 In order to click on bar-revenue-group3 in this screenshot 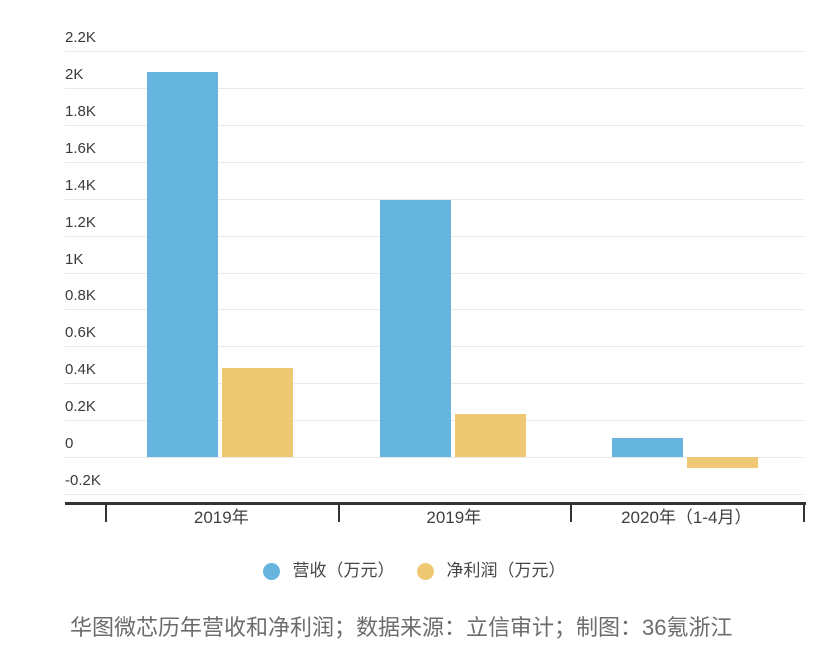, I will do `click(648, 447)`.